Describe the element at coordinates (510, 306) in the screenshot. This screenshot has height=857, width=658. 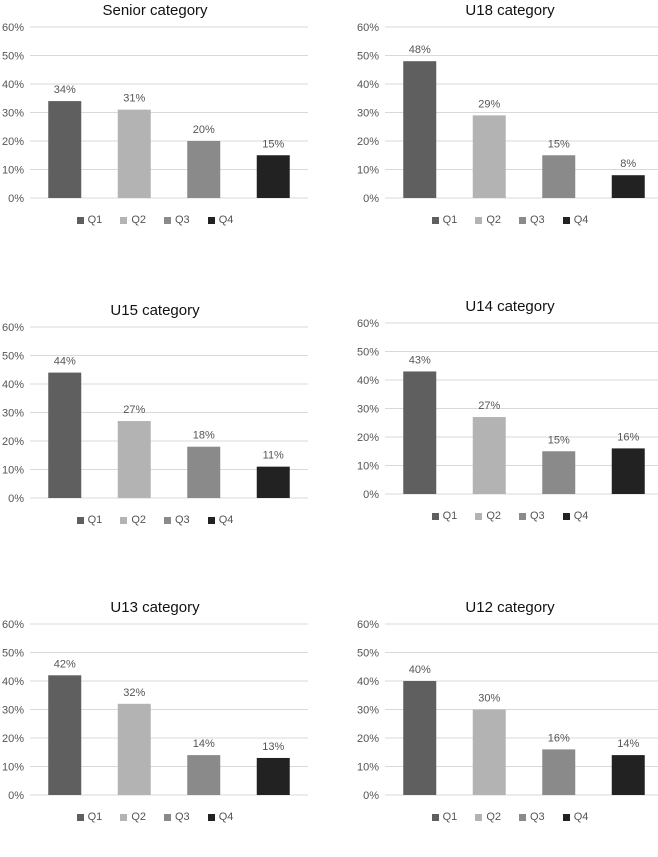
I see `chart-title: U14 category` at that location.